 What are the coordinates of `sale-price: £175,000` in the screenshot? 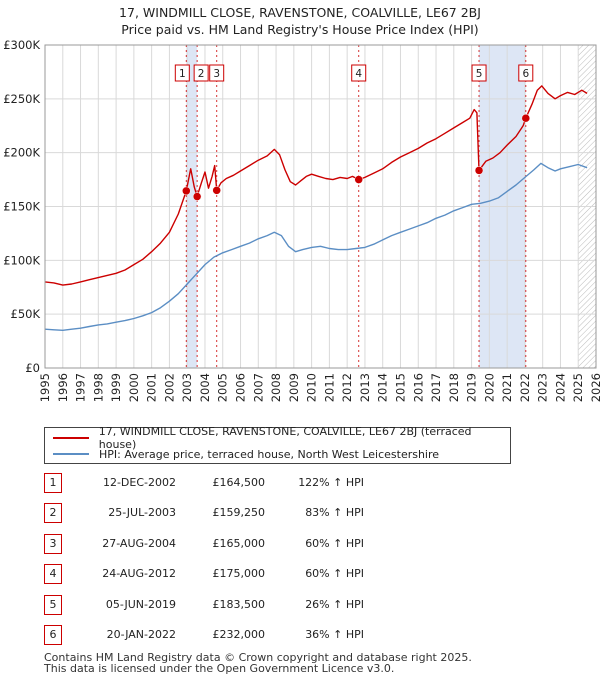 It's located at (239, 573).